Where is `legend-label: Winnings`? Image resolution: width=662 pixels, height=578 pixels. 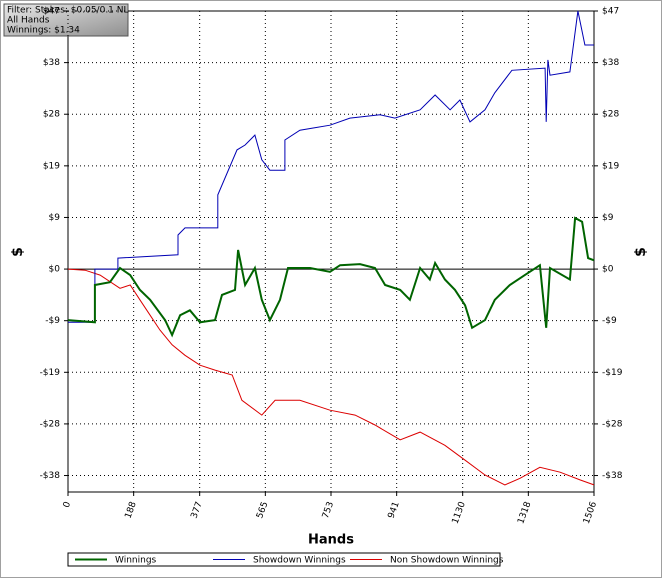
legend-label: Winnings is located at coordinates (136, 561).